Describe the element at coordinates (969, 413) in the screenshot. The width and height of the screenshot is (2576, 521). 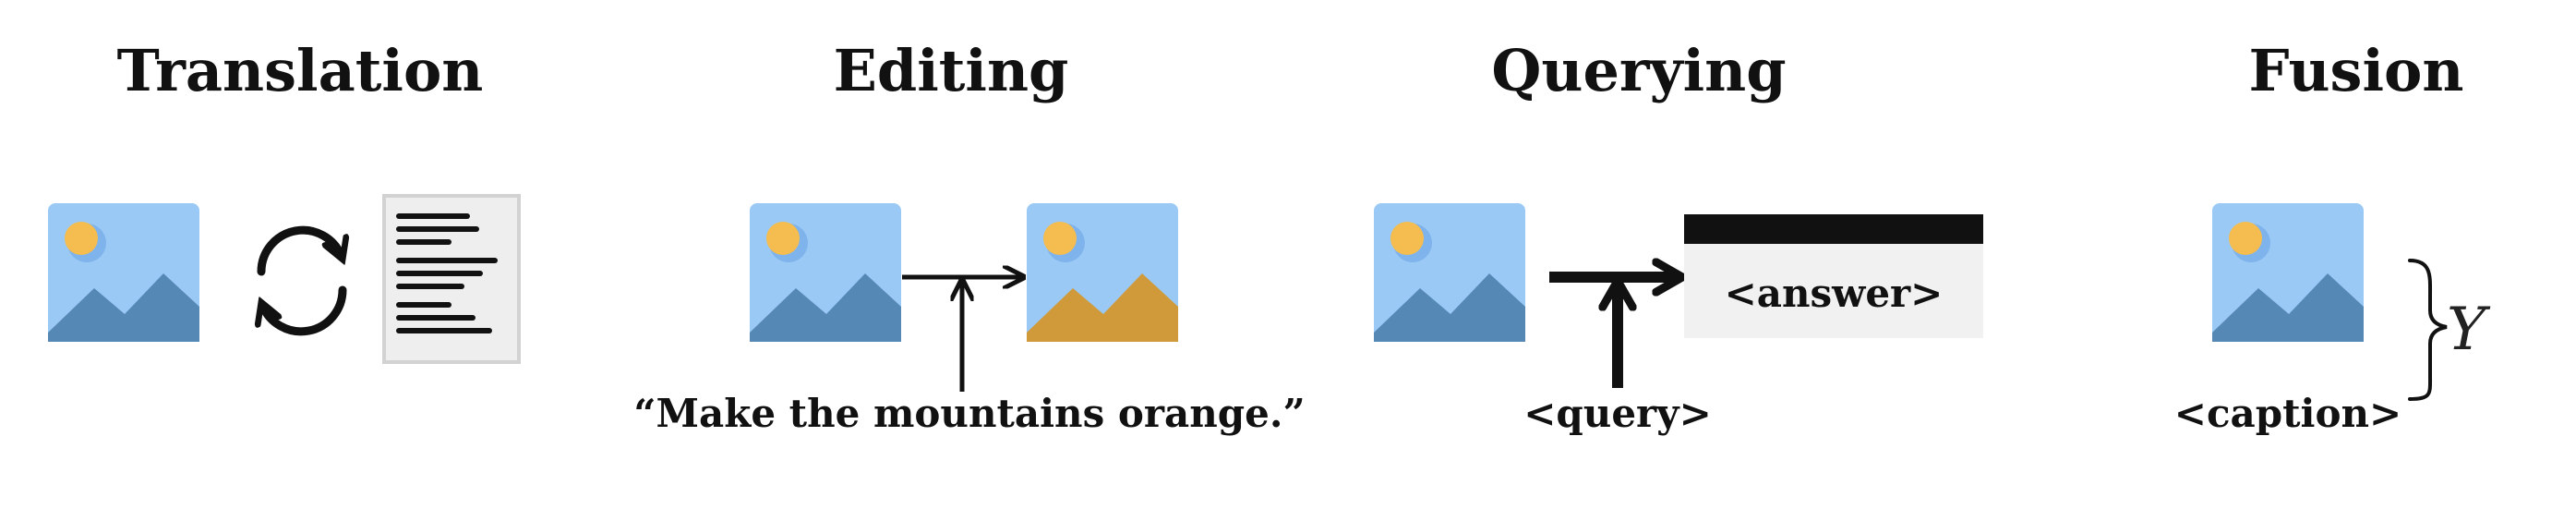
I see `edit-instruction: “Make the mountains orange.”` at that location.